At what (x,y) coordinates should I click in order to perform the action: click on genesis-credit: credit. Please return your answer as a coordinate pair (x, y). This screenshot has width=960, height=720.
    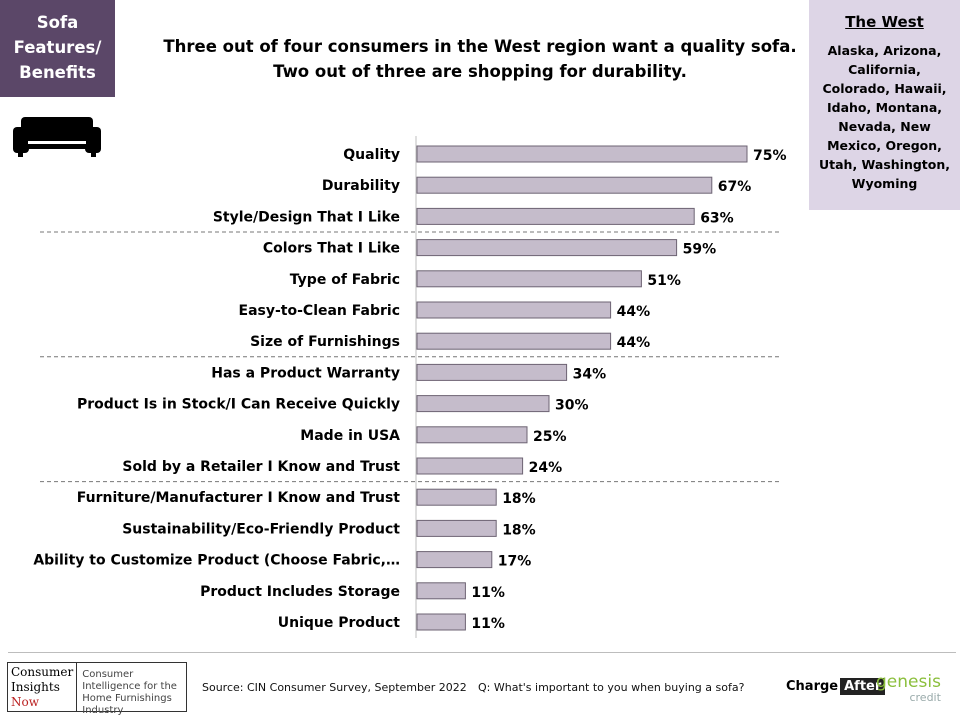
    Looking at the image, I should click on (925, 697).